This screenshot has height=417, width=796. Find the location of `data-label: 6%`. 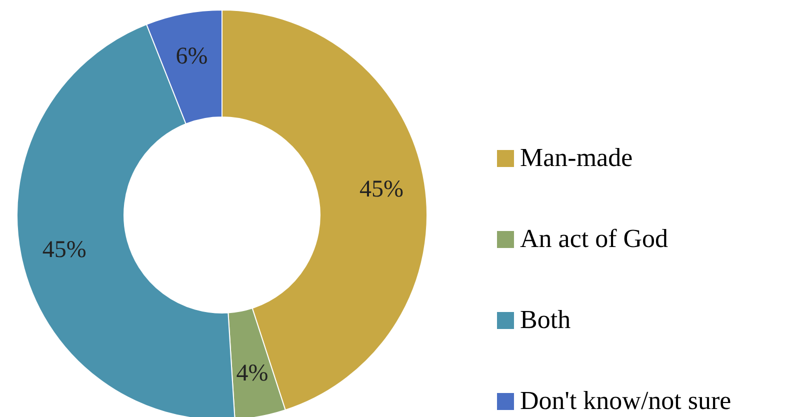

data-label: 6% is located at coordinates (192, 56).